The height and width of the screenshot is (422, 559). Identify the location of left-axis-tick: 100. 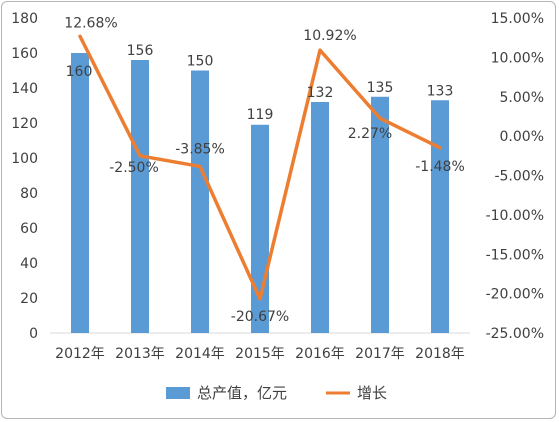
(24, 159).